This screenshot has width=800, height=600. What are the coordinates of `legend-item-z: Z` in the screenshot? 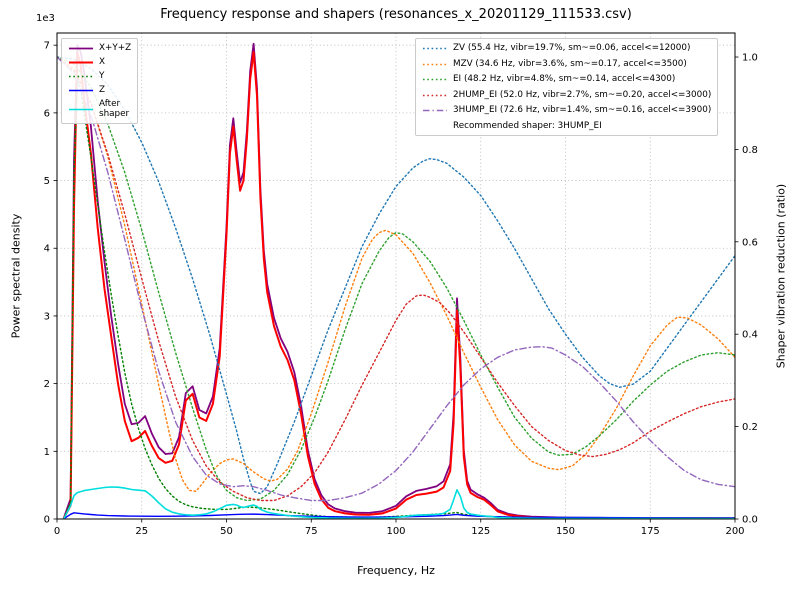 It's located at (99, 90).